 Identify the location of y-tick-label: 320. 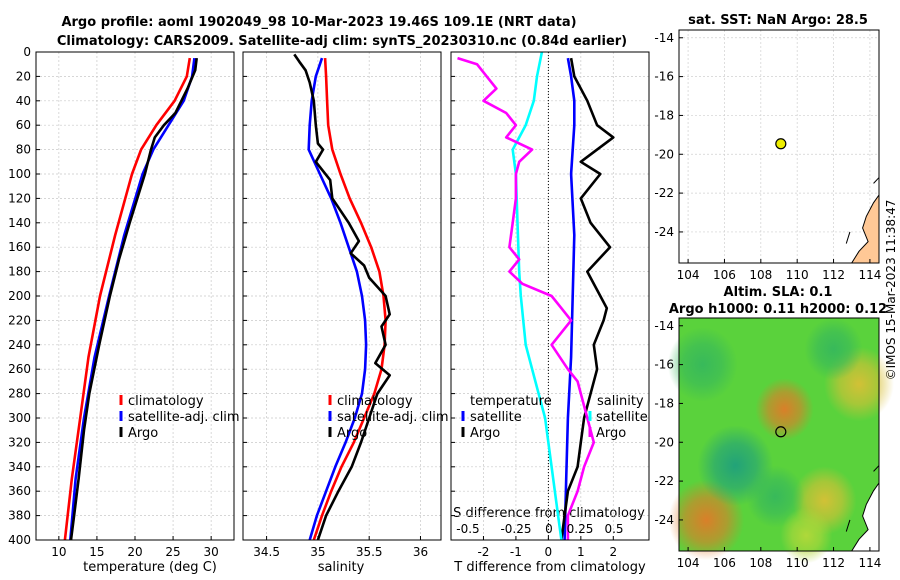
(19, 442).